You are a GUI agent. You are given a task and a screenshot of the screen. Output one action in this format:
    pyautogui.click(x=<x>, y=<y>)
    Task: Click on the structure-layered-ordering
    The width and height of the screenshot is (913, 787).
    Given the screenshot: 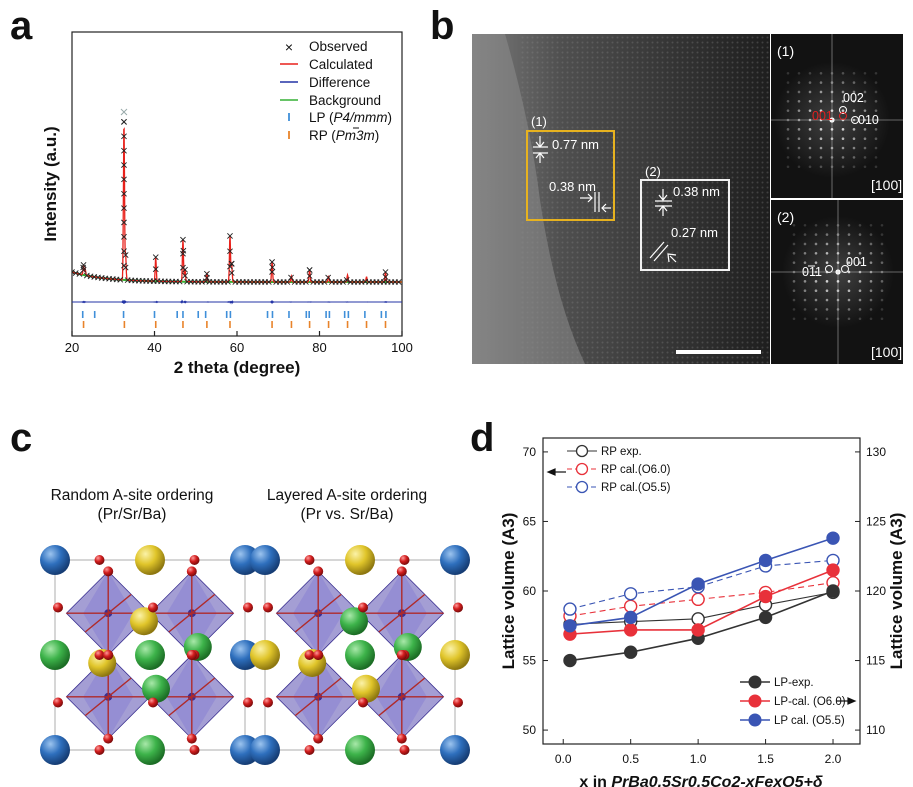 What is the action you would take?
    pyautogui.click(x=360, y=655)
    